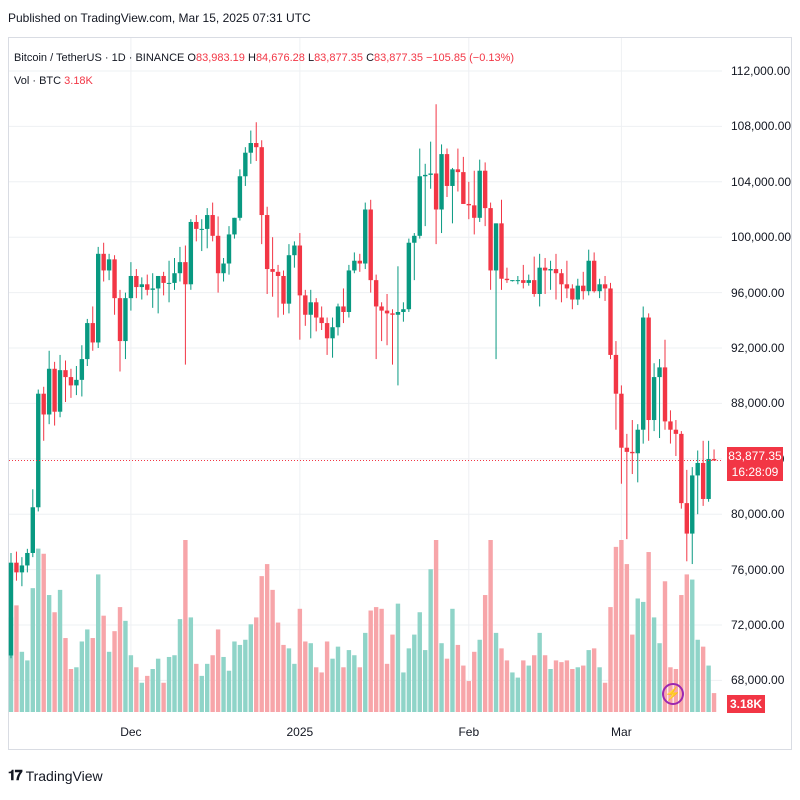  What do you see at coordinates (370, 58) in the screenshot?
I see `close-label: C` at bounding box center [370, 58].